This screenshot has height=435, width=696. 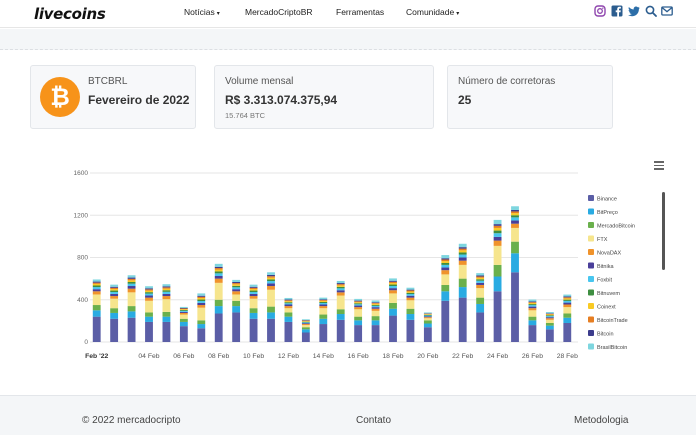 I want to click on legend-scrollbar, so click(x=663, y=231).